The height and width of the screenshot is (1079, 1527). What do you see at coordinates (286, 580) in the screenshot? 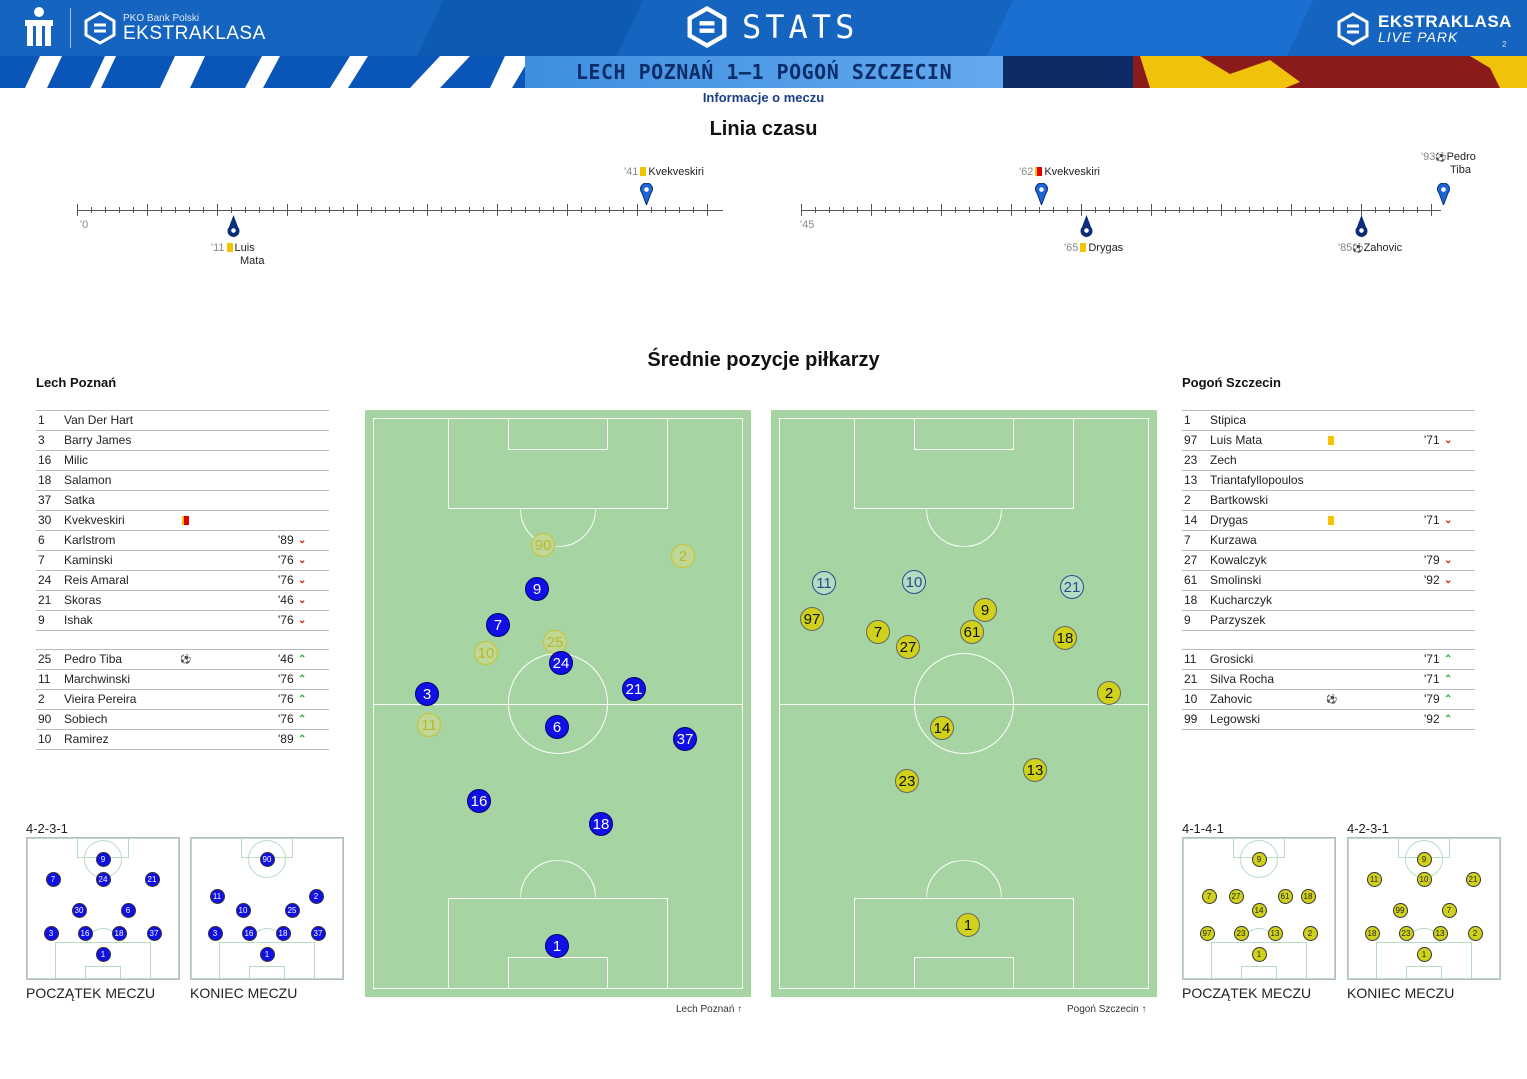
I see `substitution-minute: '76` at bounding box center [286, 580].